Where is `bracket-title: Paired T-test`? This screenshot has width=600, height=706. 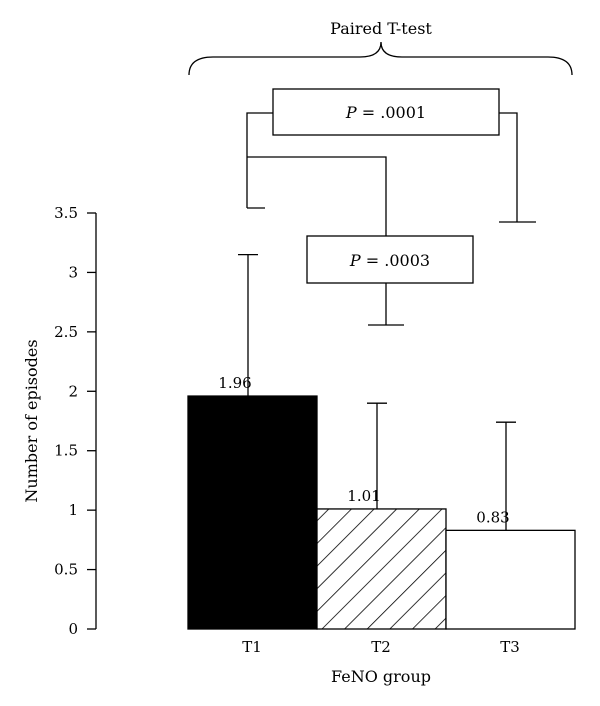
bracket-title: Paired T-test is located at coordinates (381, 28).